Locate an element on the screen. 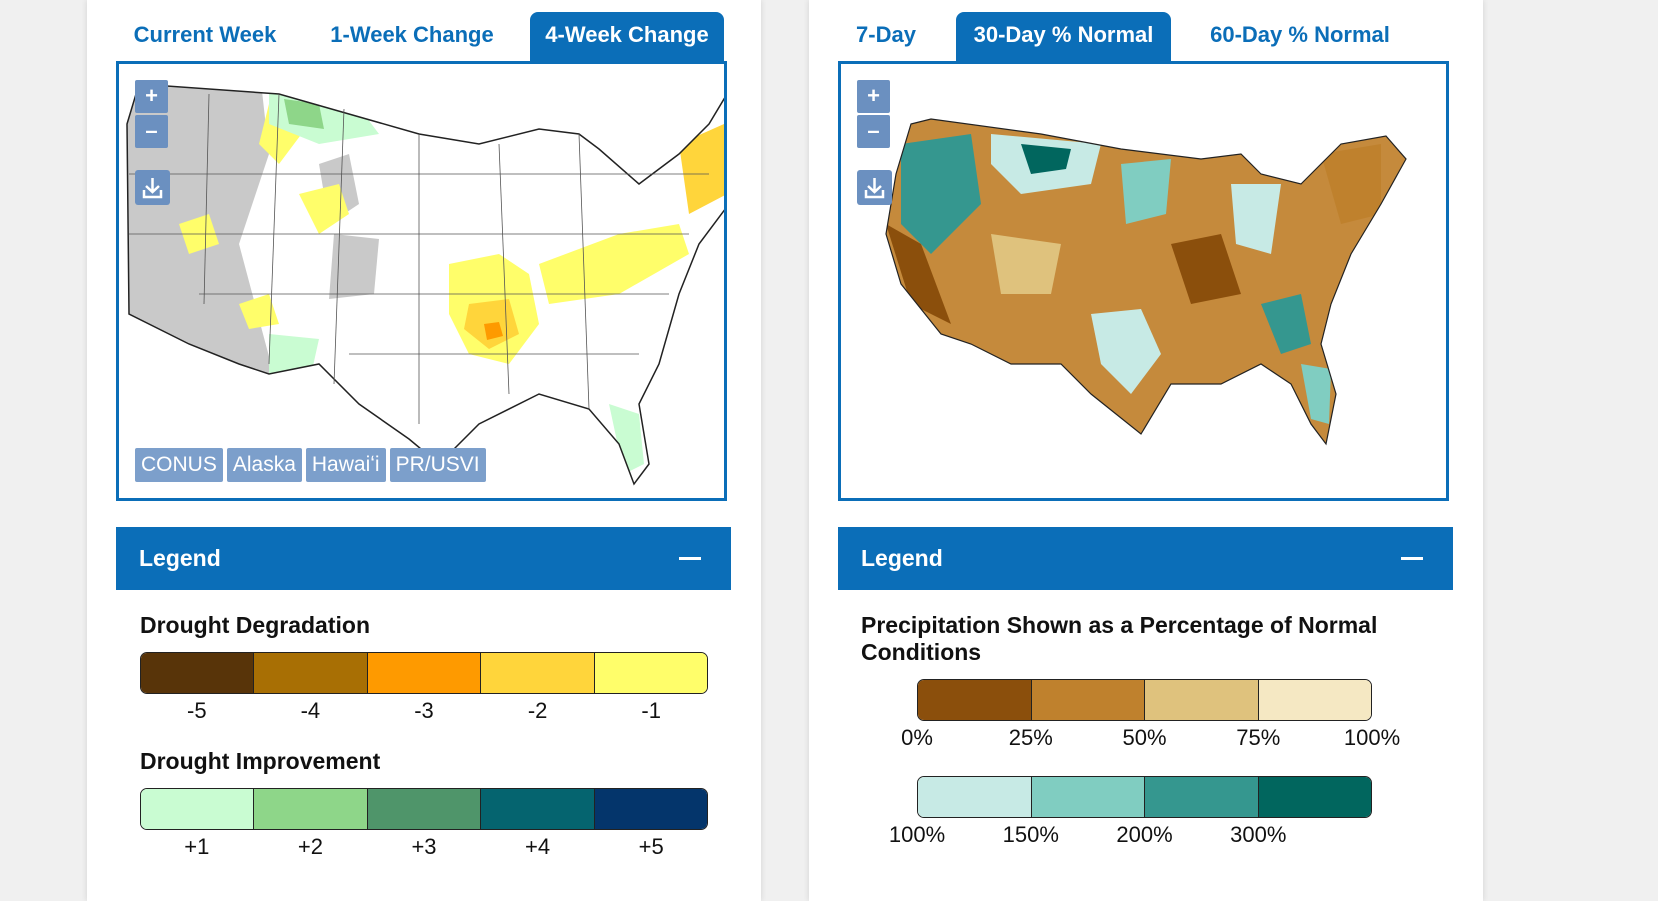 Image resolution: width=1658 pixels, height=901 pixels. region-hawaii-button: Hawaiʻi is located at coordinates (345, 465).